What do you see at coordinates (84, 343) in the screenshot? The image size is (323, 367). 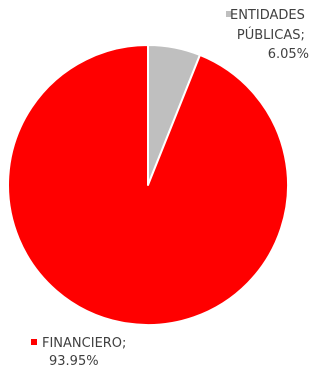 I see `label-line-financiero: FINANCIERO;` at bounding box center [84, 343].